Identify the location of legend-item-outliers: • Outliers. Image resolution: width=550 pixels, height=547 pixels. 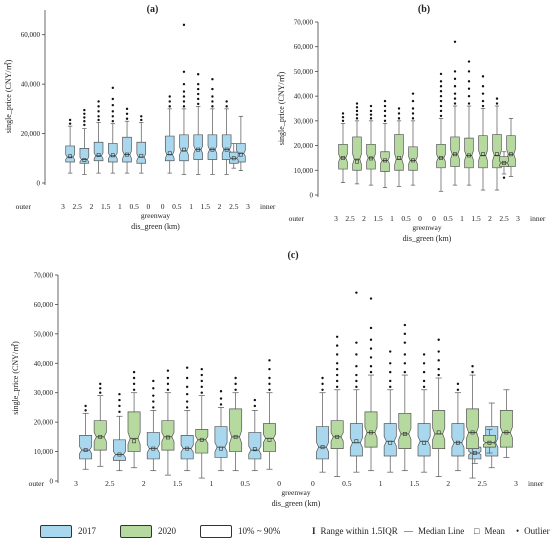
(533, 531).